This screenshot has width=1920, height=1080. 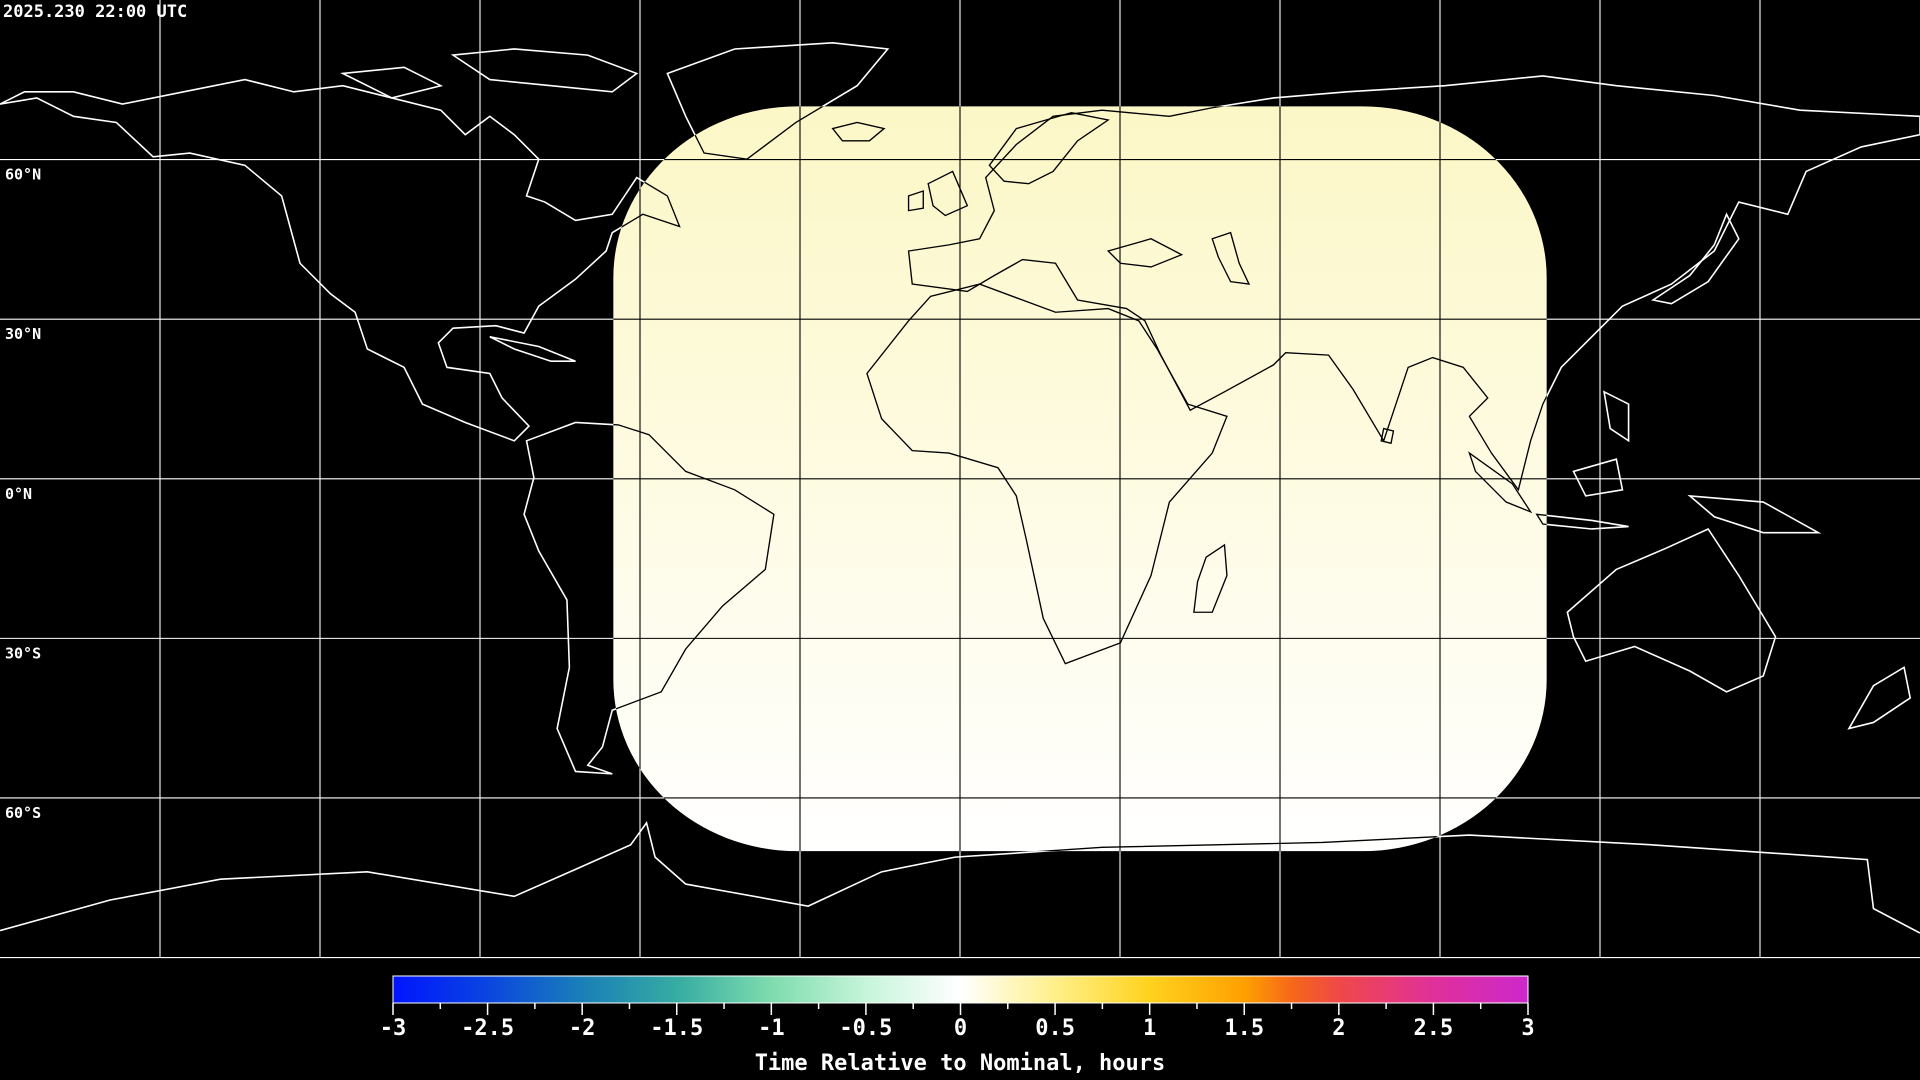 What do you see at coordinates (582, 1028) in the screenshot?
I see `colorbar-tick-label: -2` at bounding box center [582, 1028].